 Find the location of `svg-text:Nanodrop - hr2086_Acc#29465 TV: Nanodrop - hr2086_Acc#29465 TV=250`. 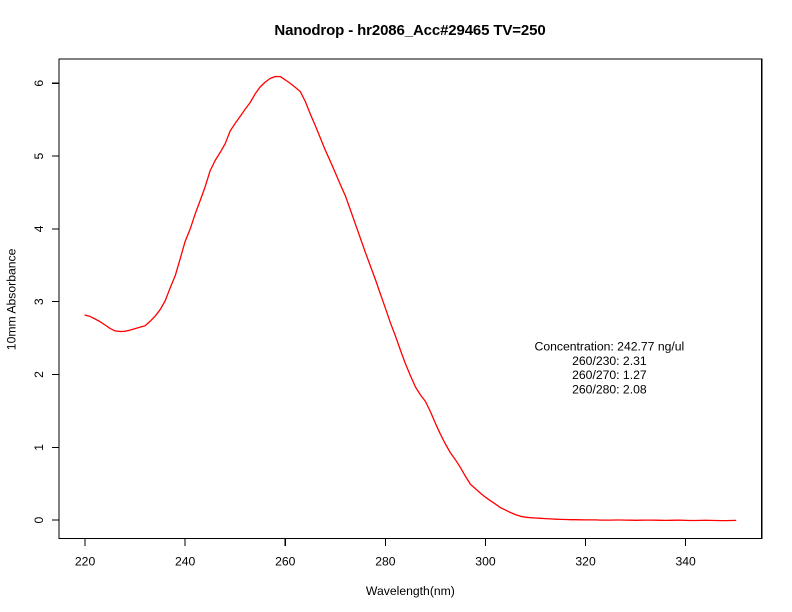

svg-text:Nanodrop - hr2086_Acc#29465 TV: Nanodrop - hr2086_Acc#29465 TV=250 is located at coordinates (409, 30).